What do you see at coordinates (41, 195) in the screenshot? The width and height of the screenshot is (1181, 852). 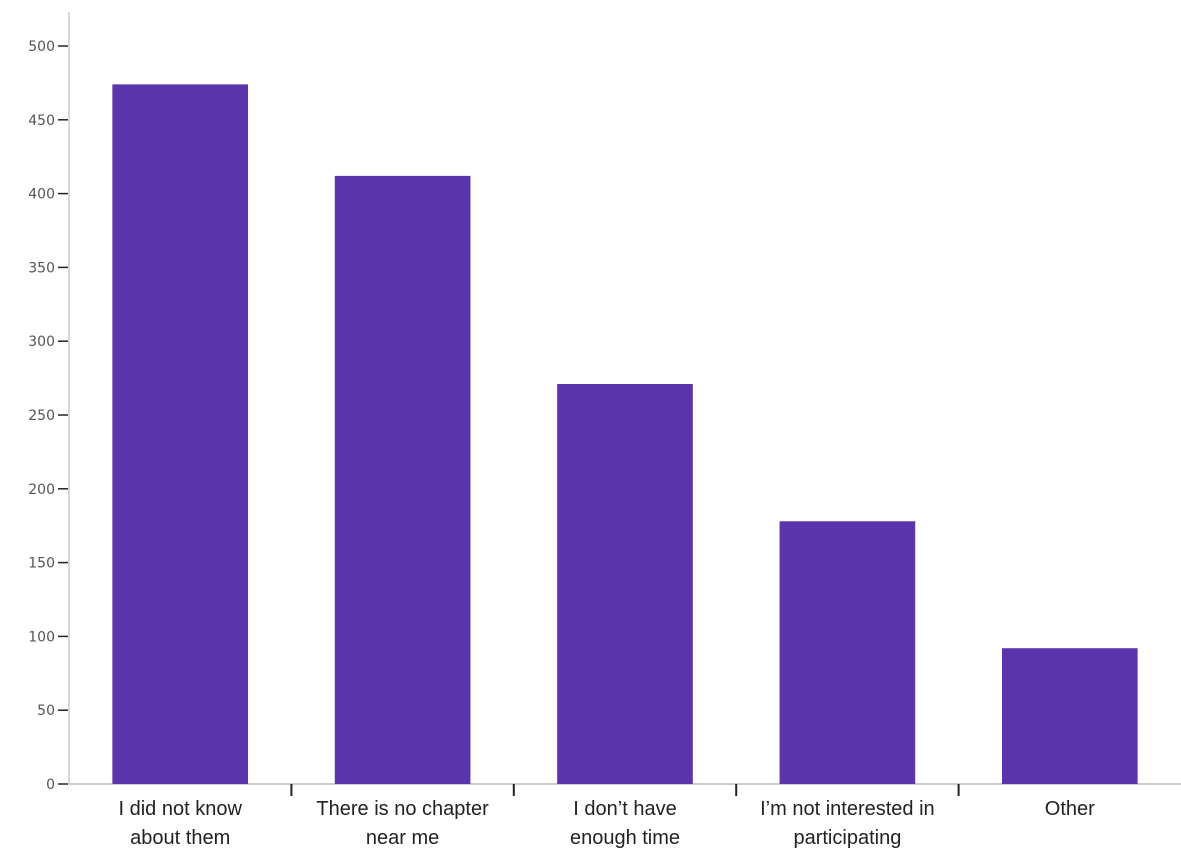 I see `y-tick-label: 400` at bounding box center [41, 195].